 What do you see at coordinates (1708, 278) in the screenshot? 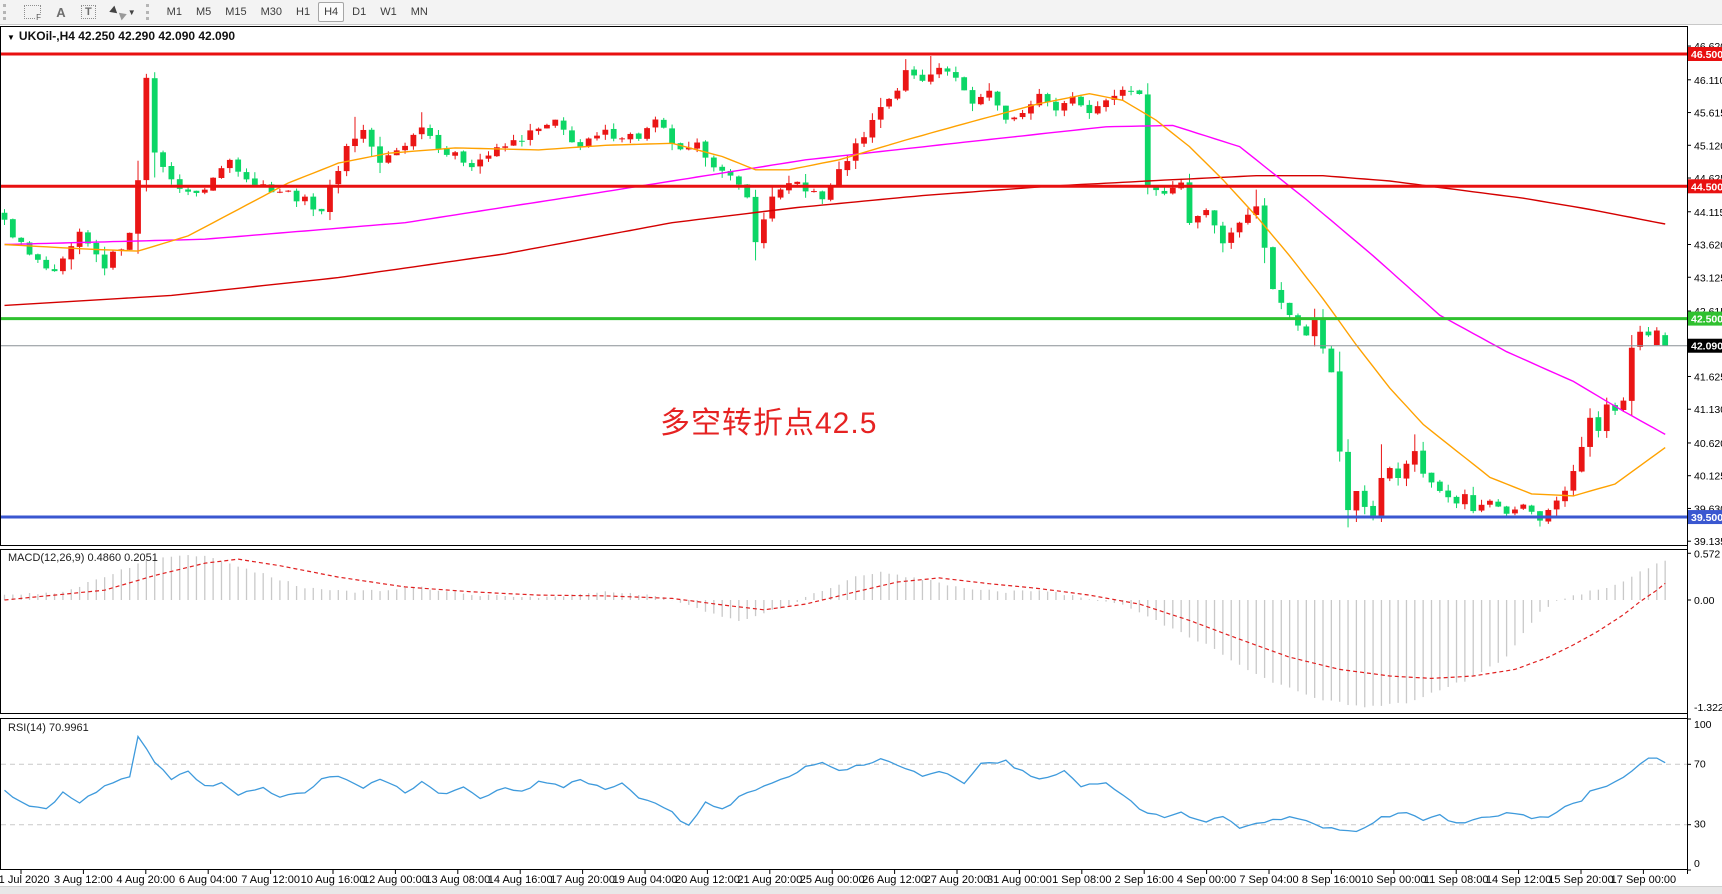
I see `price-tick-label: 43.125` at bounding box center [1708, 278].